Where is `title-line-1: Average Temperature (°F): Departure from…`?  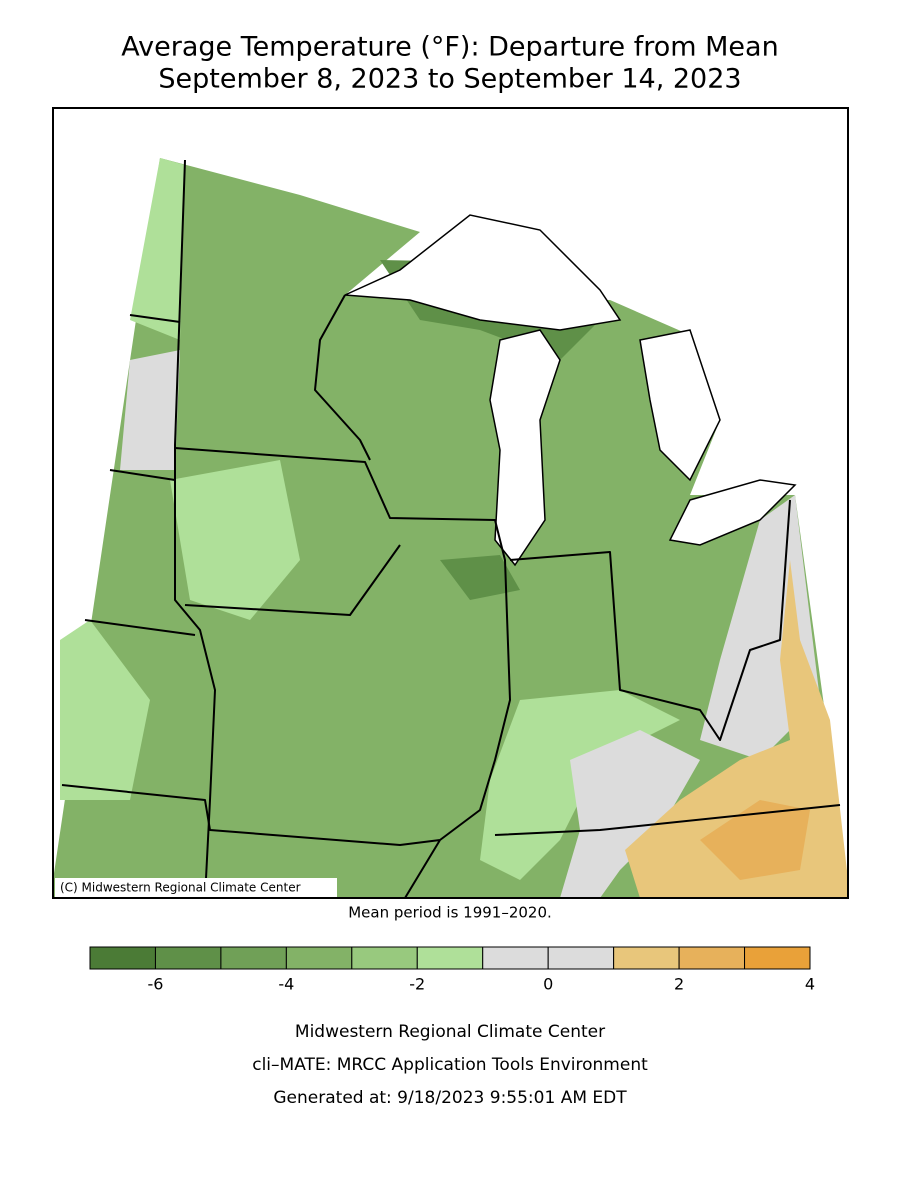
title-line-1: Average Temperature (°F): Departure from… is located at coordinates (449, 47).